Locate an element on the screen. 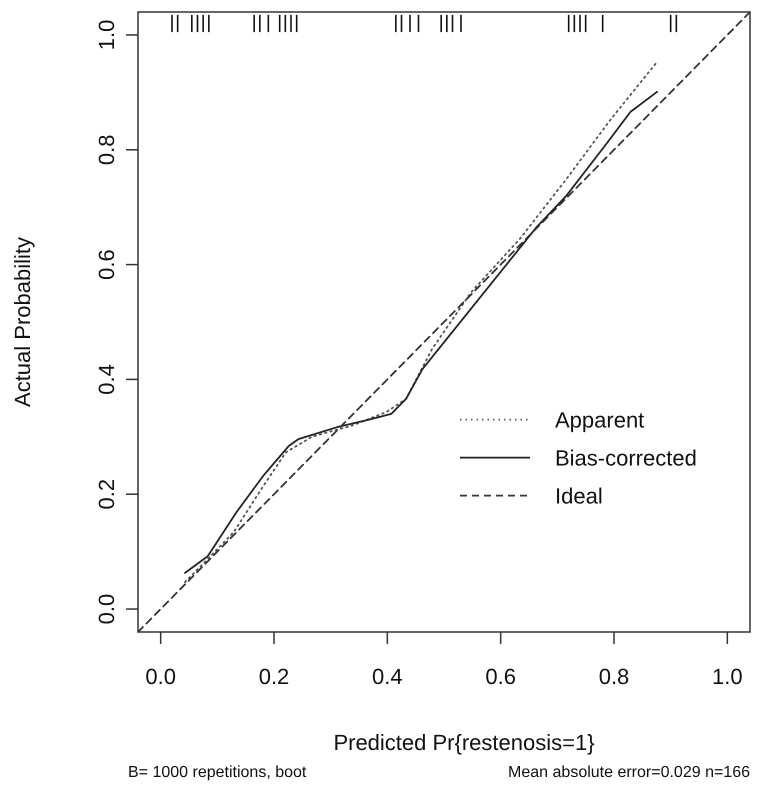 The width and height of the screenshot is (766, 795). text: B= 1000 repetitions, boot is located at coordinates (217, 772).